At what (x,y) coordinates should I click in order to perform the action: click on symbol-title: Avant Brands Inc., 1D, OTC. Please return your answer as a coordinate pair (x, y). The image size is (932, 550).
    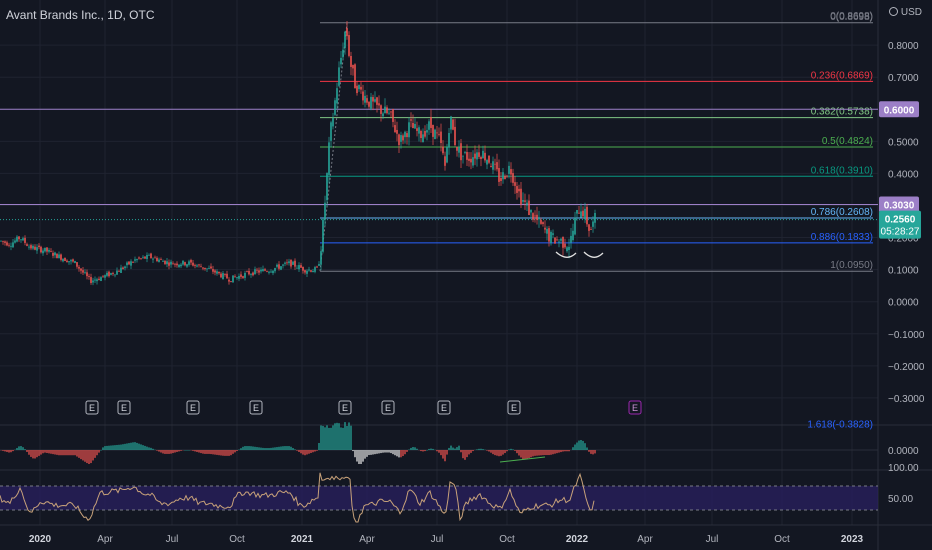
    Looking at the image, I should click on (80, 15).